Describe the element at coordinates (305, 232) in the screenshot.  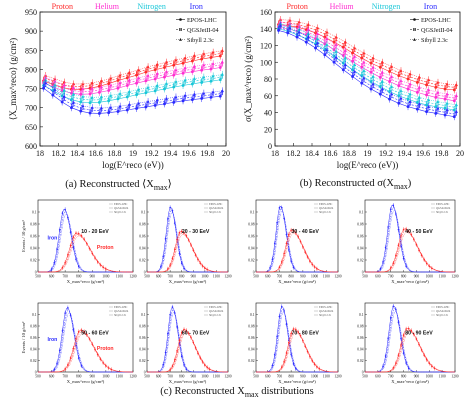
I see `energy-bin-label: 30 - 40 EeV` at that location.